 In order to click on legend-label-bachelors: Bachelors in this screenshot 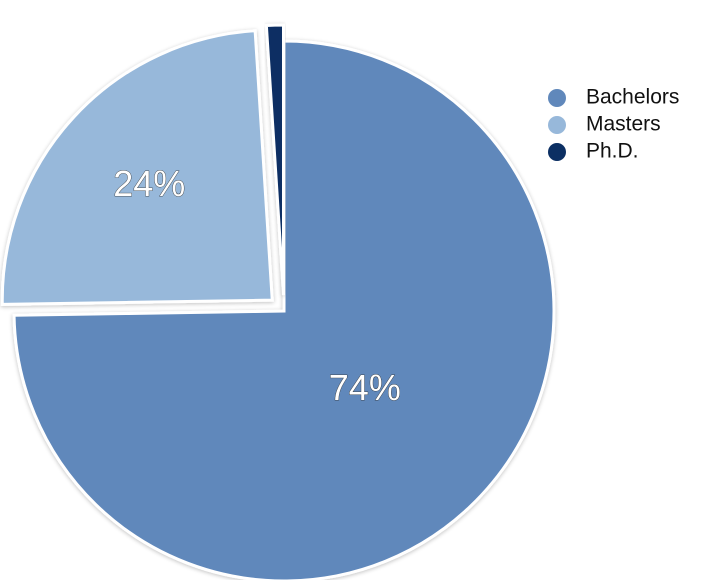, I will do `click(632, 97)`.